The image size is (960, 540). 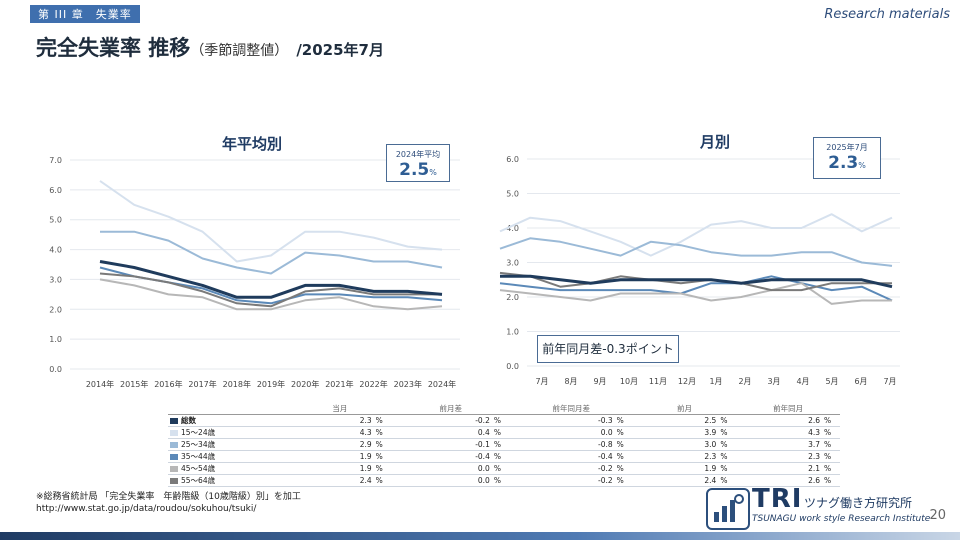 What do you see at coordinates (210, 47) in the screenshot?
I see `page-title: 完全失業率 推移（季節調整値） /2025年7月` at bounding box center [210, 47].